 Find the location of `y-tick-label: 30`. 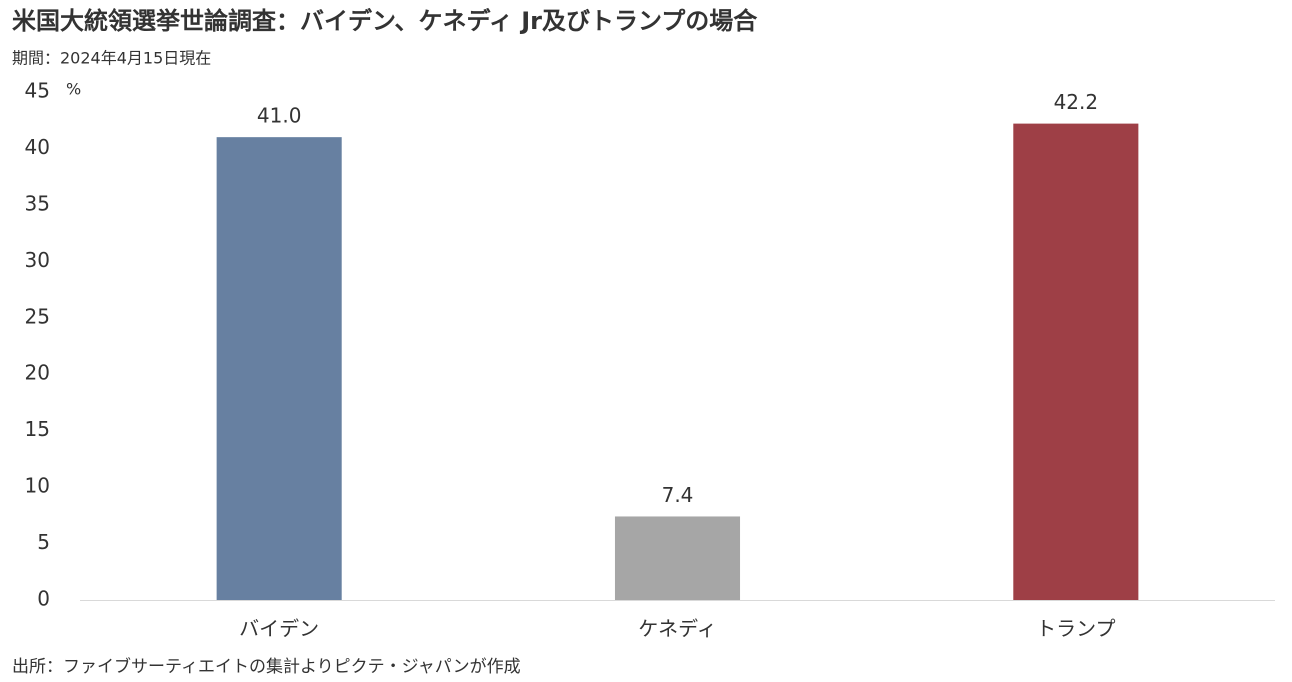

y-tick-label: 30 is located at coordinates (37, 260).